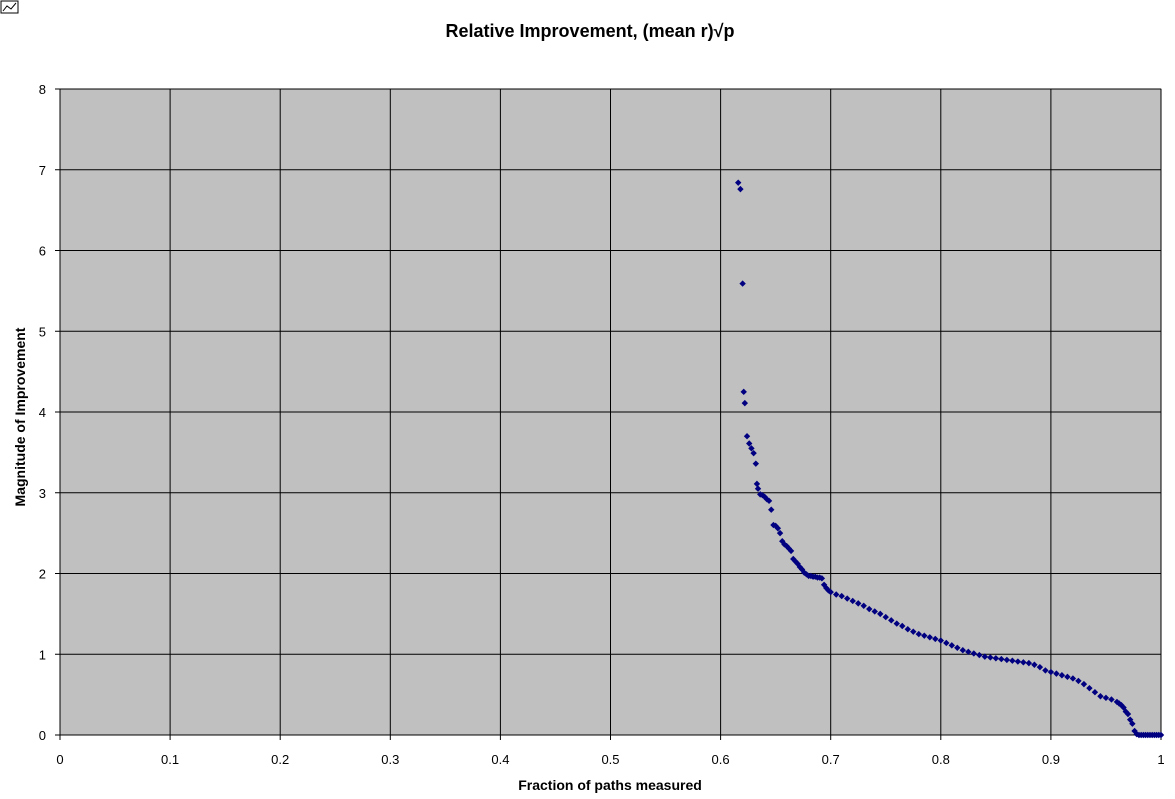  Describe the element at coordinates (170, 759) in the screenshot. I see `x-tick-label: 0.1` at that location.